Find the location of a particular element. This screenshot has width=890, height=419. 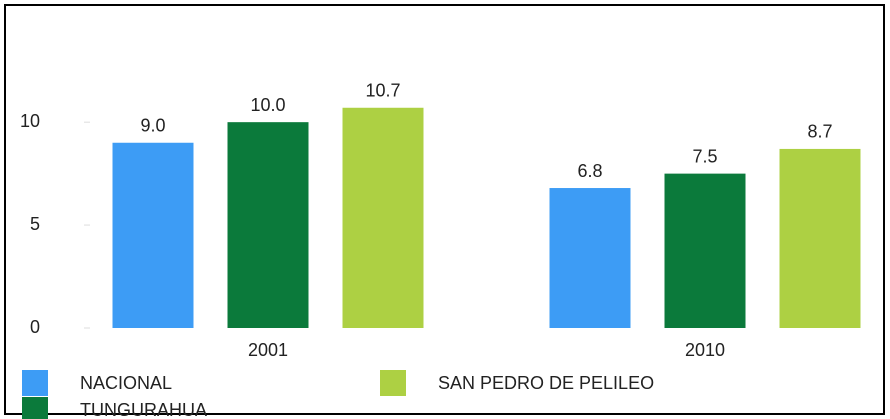

x-tick-label: 2010 is located at coordinates (705, 350).